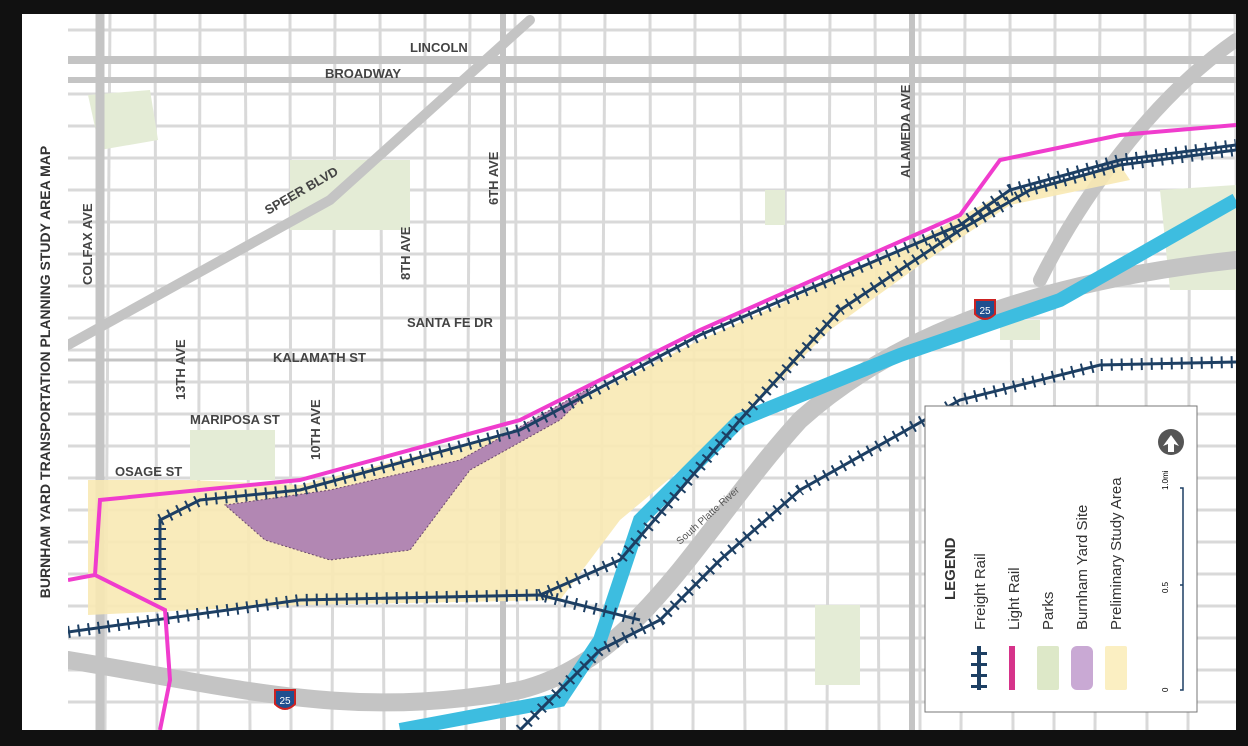 This screenshot has width=1248, height=746. Describe the element at coordinates (1165, 480) in the screenshot. I see `scale-tick: 1.0mi` at that location.